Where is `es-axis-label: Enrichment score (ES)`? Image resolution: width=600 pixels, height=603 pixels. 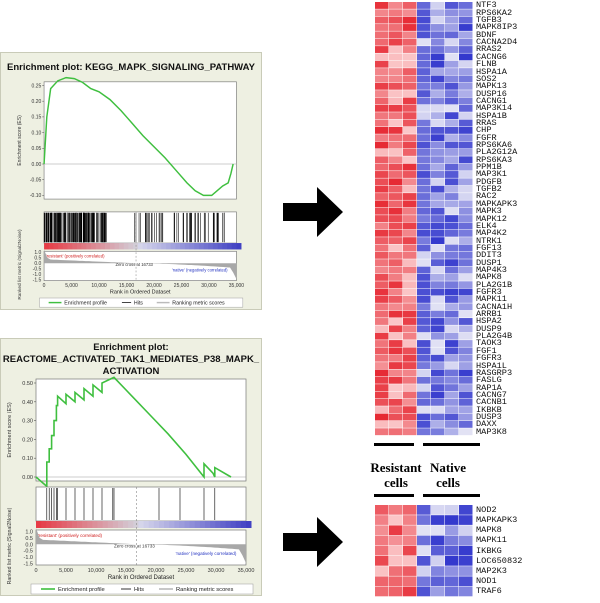
es-axis-label: Enrichment score (ES) is located at coordinates (20, 140).